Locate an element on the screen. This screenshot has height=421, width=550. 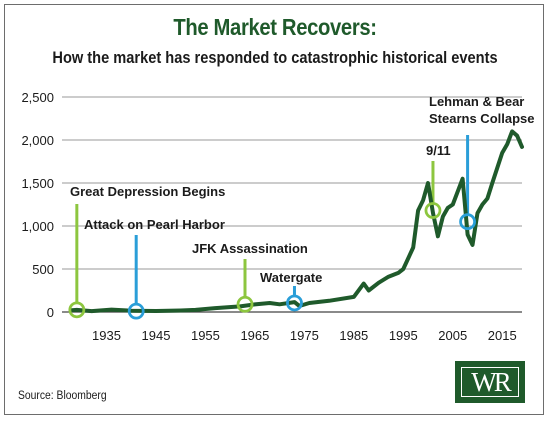
annotation-label: Attack on Pearl Harbor is located at coordinates (154, 224).